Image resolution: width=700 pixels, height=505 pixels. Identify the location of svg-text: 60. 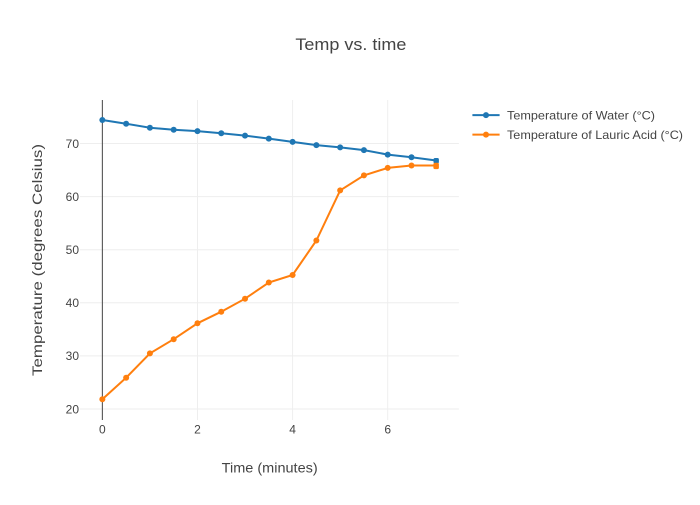
(73, 197).